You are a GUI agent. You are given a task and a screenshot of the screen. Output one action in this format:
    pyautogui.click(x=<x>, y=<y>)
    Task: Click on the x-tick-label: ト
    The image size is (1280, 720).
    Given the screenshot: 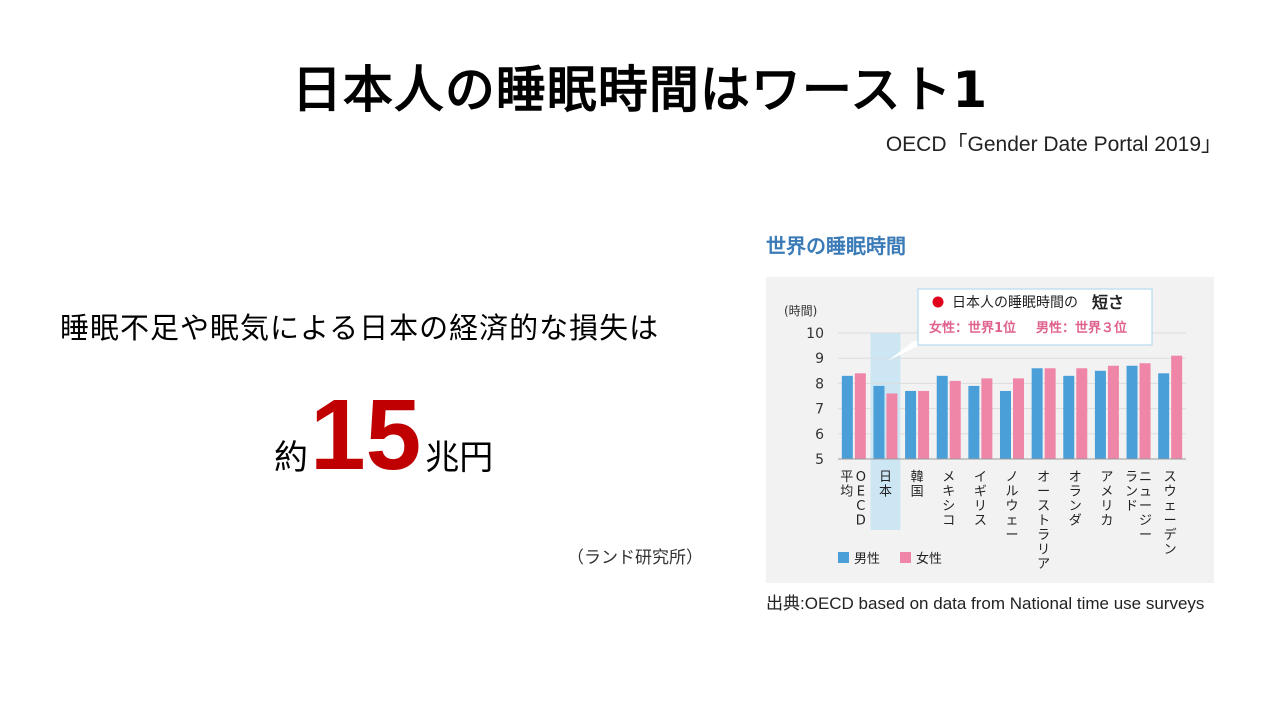 What is the action you would take?
    pyautogui.click(x=1043, y=521)
    